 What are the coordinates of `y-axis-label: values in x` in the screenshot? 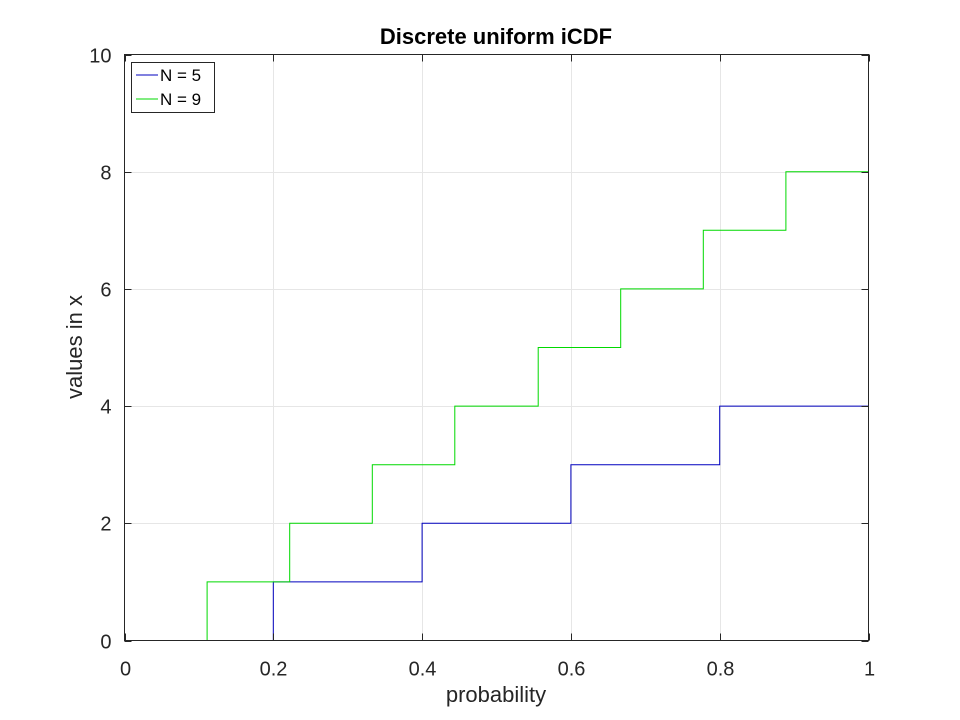 It's located at (74, 347).